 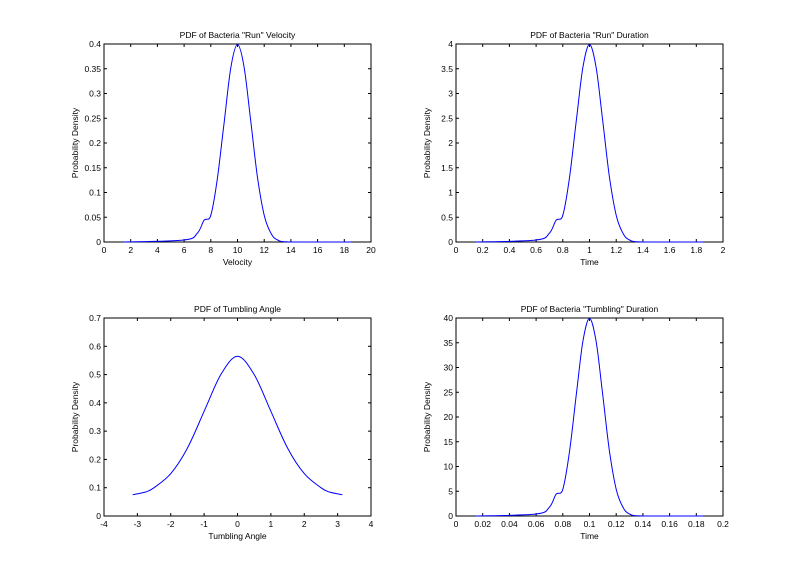 What do you see at coordinates (450, 44) in the screenshot?
I see `y-tick-label: 4` at bounding box center [450, 44].